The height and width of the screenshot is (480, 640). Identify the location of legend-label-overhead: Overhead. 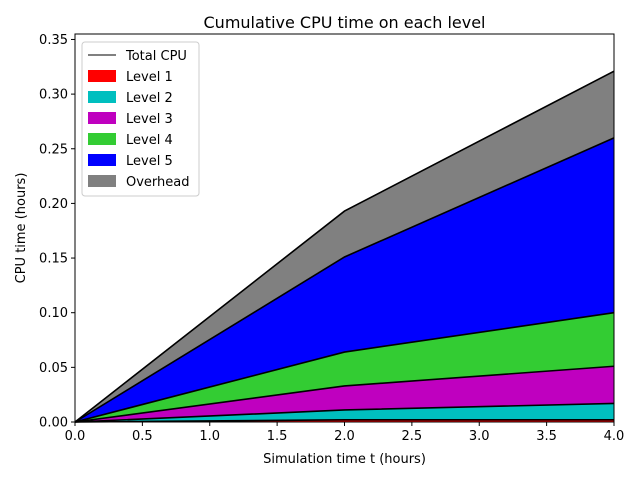
(158, 182).